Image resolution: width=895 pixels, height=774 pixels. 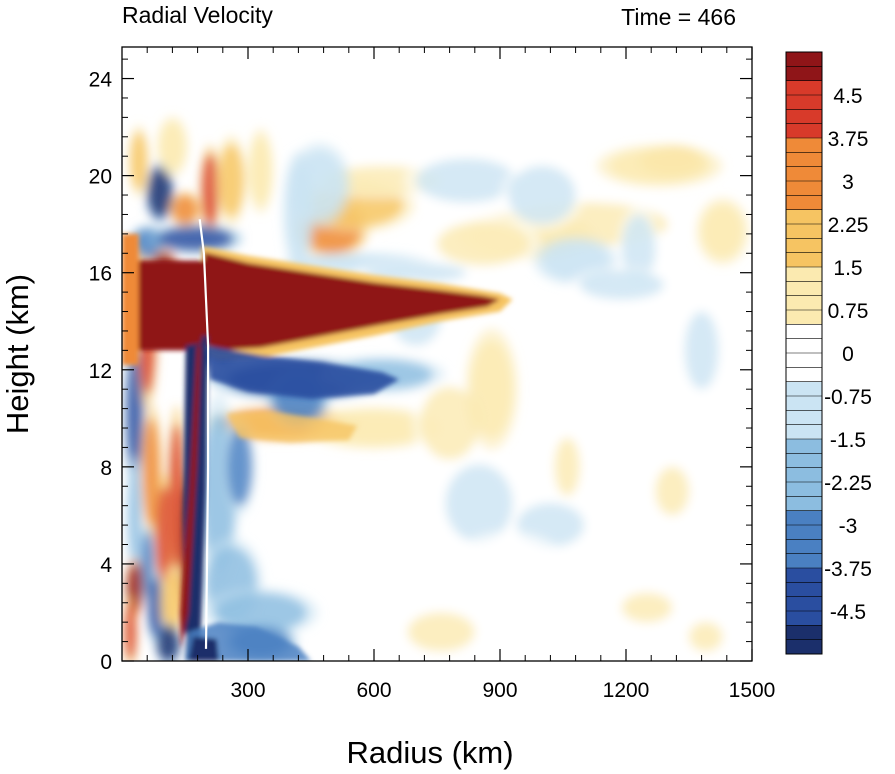 I want to click on eyewall-separator, so click(x=204, y=434).